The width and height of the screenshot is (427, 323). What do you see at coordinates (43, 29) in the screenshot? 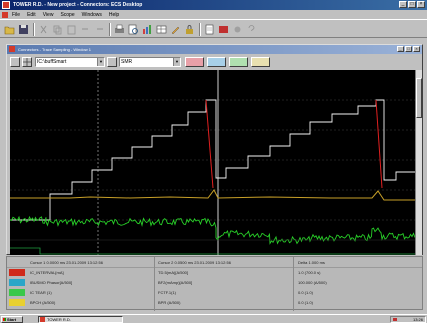
I see `cut-icon` at bounding box center [43, 29].